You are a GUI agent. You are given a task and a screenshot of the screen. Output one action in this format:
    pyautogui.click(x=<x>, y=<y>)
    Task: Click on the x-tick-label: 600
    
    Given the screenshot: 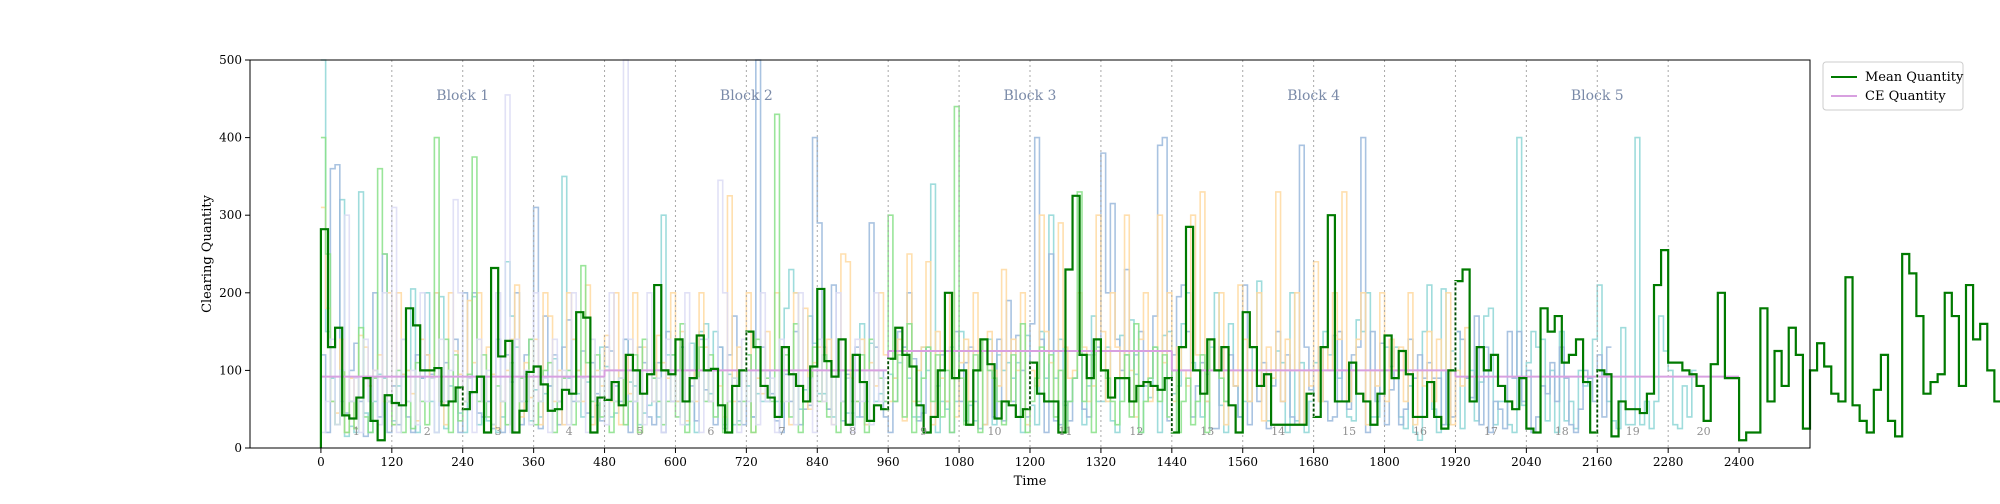 What is the action you would take?
    pyautogui.click(x=675, y=462)
    